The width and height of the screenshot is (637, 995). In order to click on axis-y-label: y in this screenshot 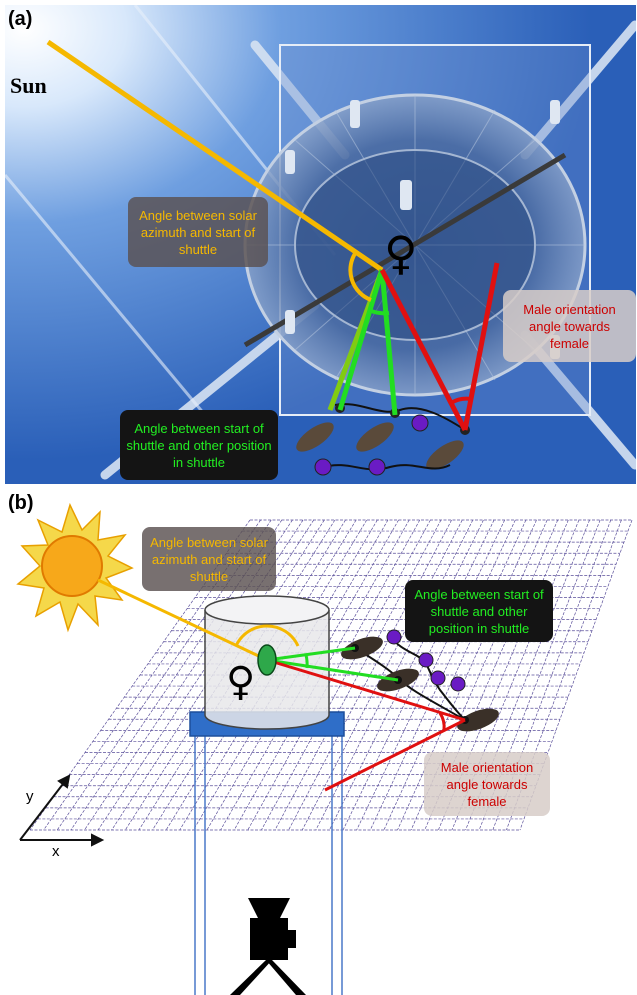, I will do `click(30, 796)`.